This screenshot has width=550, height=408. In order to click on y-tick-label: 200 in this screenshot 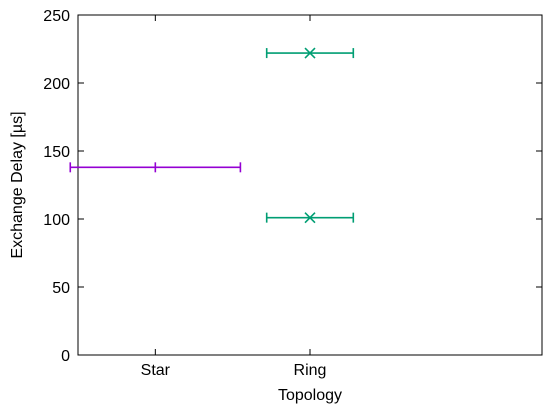, I will do `click(56, 84)`.